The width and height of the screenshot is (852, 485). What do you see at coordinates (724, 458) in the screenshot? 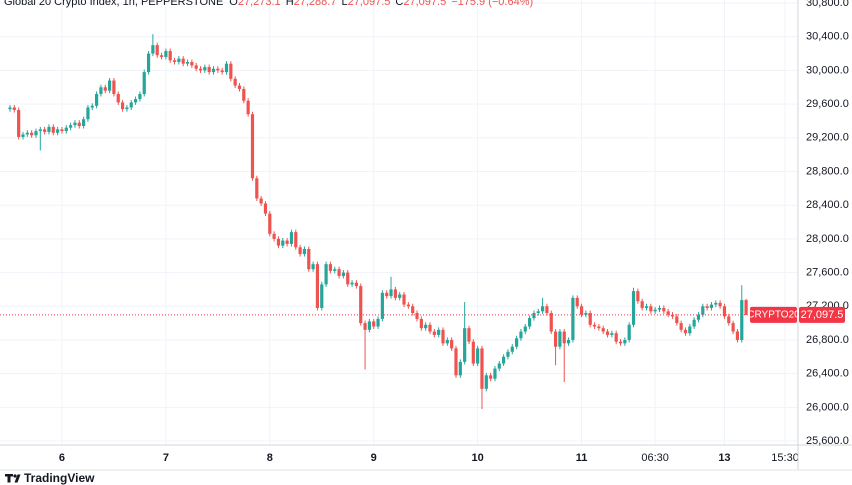
I see `x-tick-label: 13` at bounding box center [724, 458].